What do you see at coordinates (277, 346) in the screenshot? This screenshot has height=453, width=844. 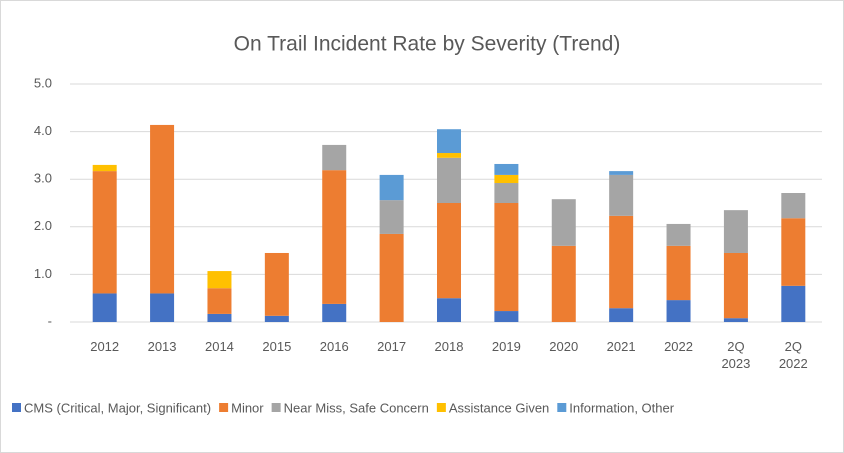 I see `x-tick-label: 2015` at bounding box center [277, 346].